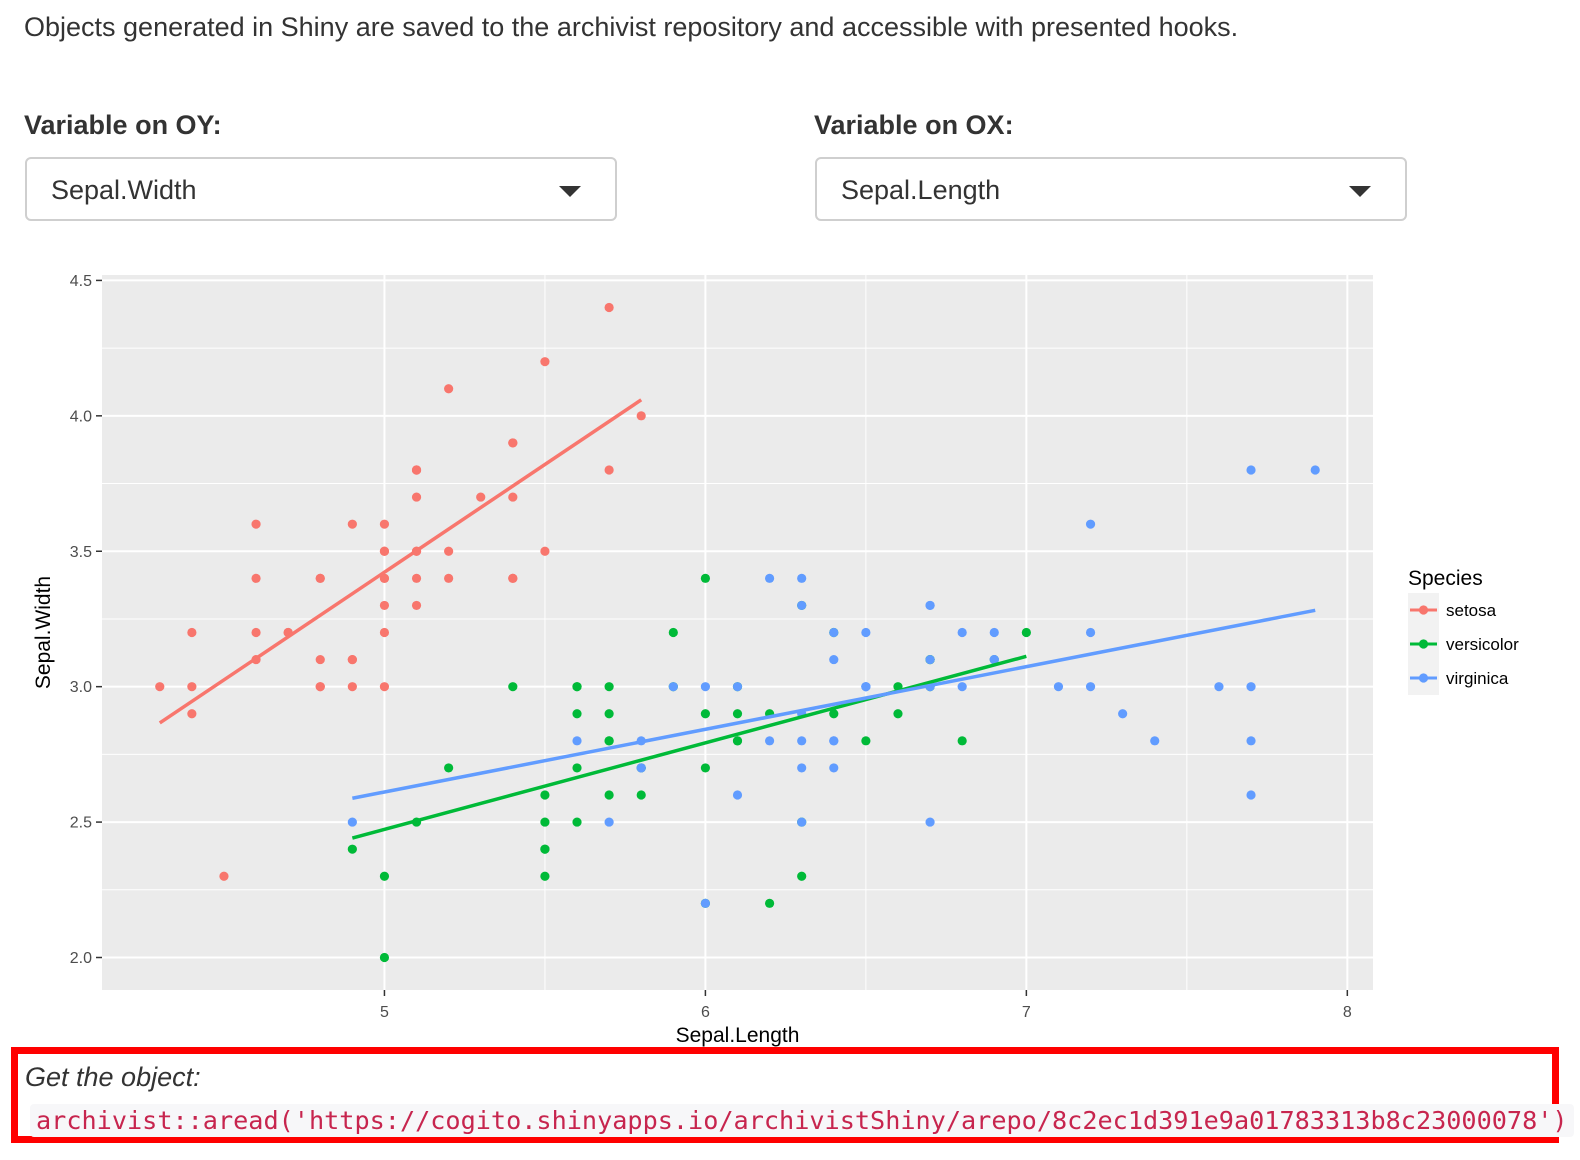 The width and height of the screenshot is (1580, 1160). I want to click on oy-select-value: Sepal.Width, so click(124, 190).